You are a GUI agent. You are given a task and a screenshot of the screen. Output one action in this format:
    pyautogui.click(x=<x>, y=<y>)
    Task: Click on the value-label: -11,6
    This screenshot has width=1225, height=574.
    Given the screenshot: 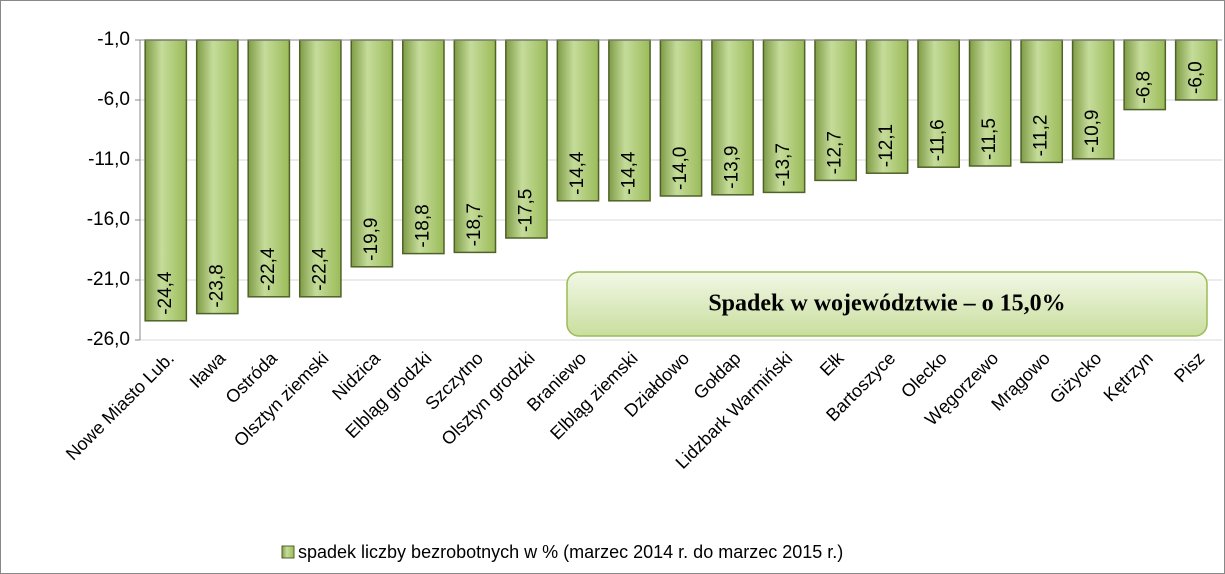 What is the action you would take?
    pyautogui.click(x=938, y=140)
    